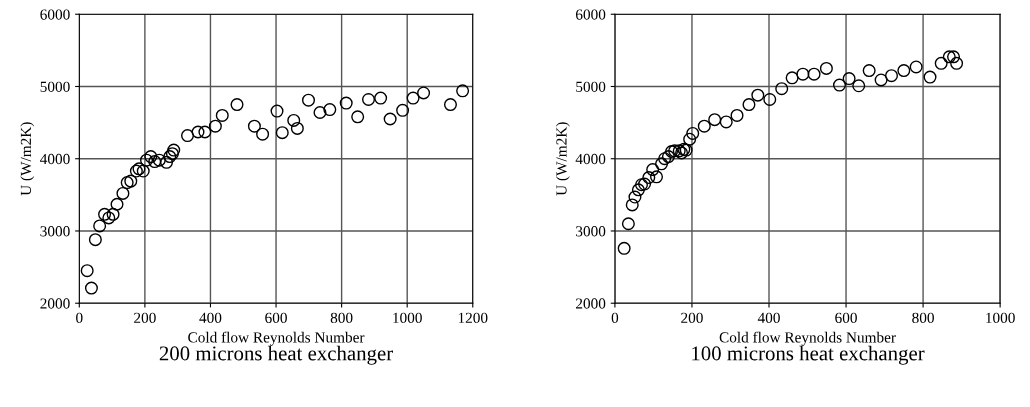 The image size is (1030, 407). I want to click on text: 100 microns heat exchanger, so click(808, 355).